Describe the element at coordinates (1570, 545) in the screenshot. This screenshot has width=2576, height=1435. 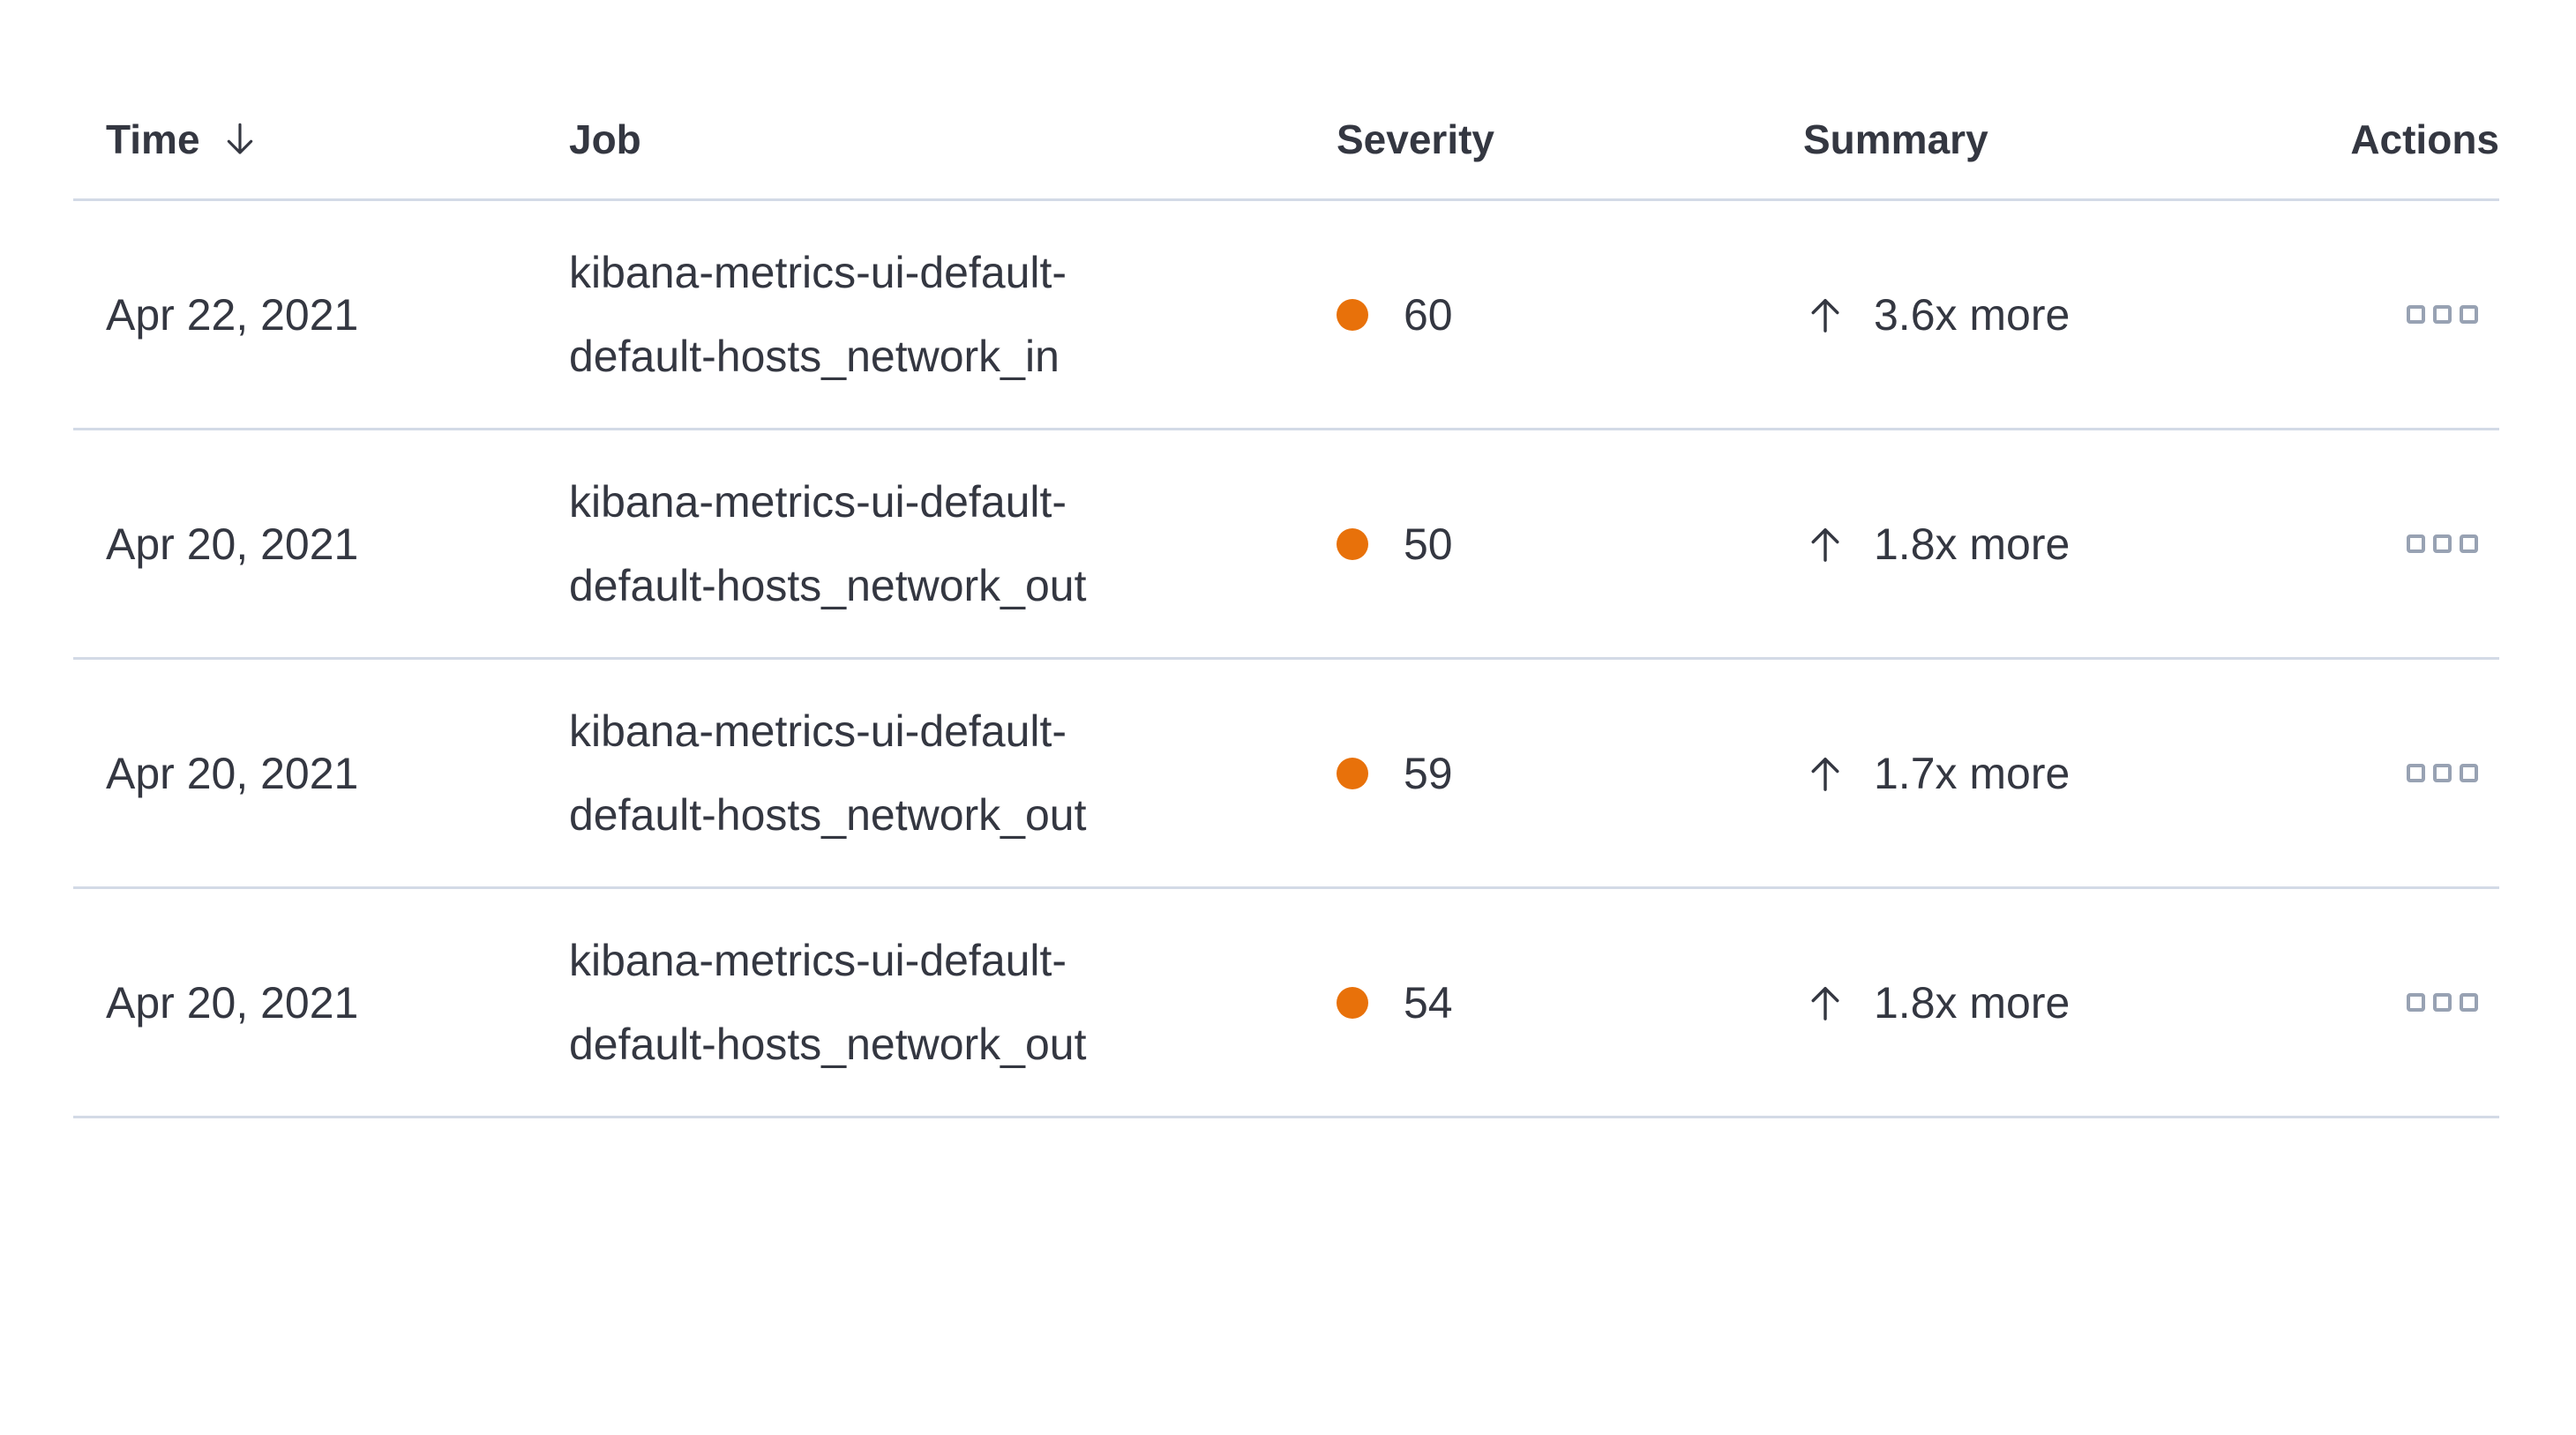
I see `severity-cell: 50` at that location.